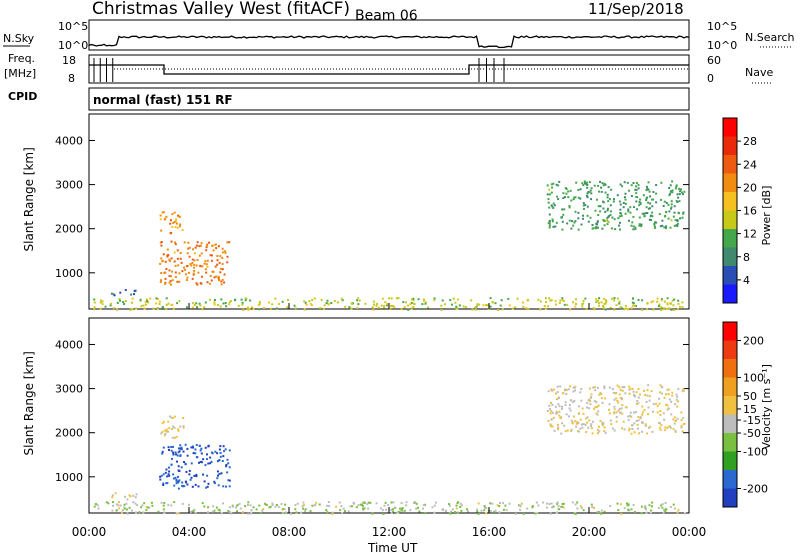  I want to click on x-tick-label: 08:00, so click(289, 532).